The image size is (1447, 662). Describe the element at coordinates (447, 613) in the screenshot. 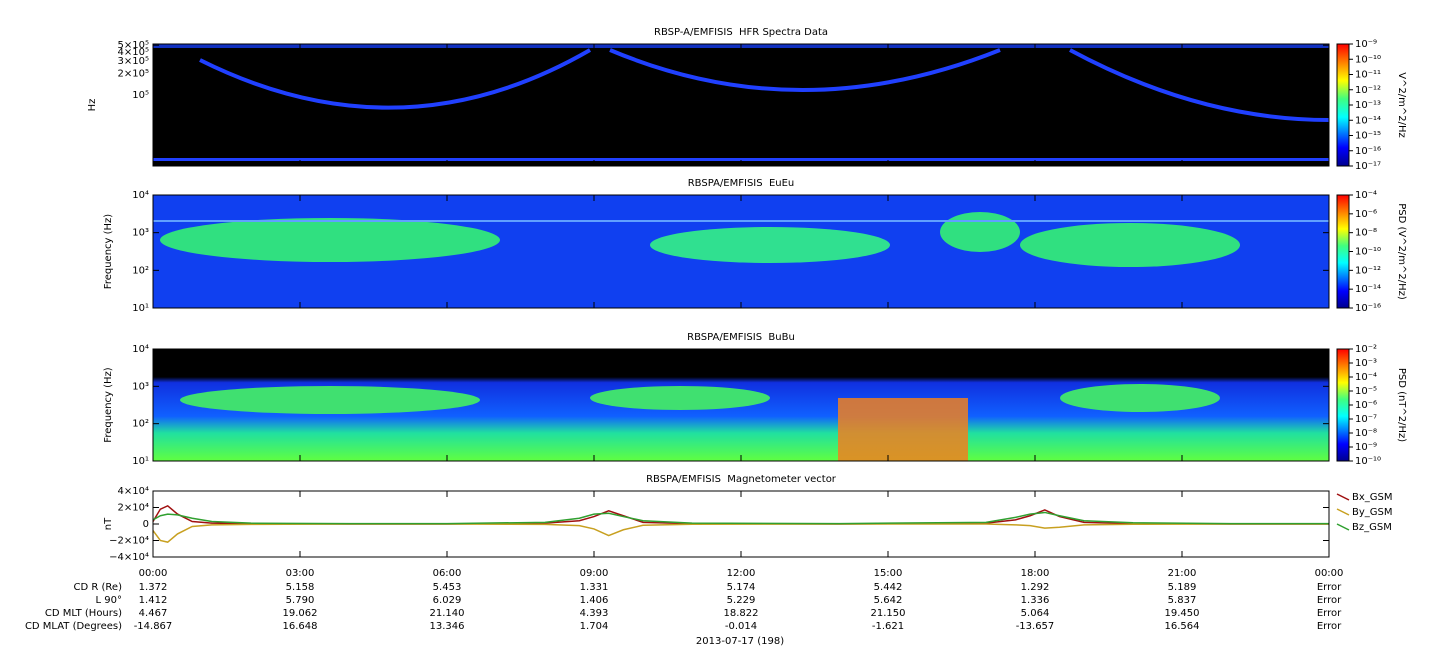

I see `ephemeris-value: 21.140` at that location.